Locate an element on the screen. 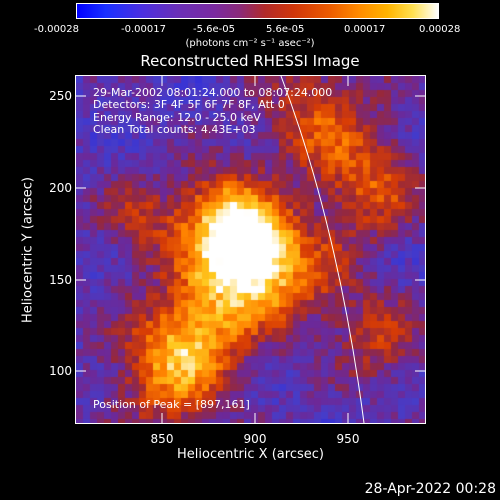 The width and height of the screenshot is (500, 500). solar-limb-line is located at coordinates (322, 249).